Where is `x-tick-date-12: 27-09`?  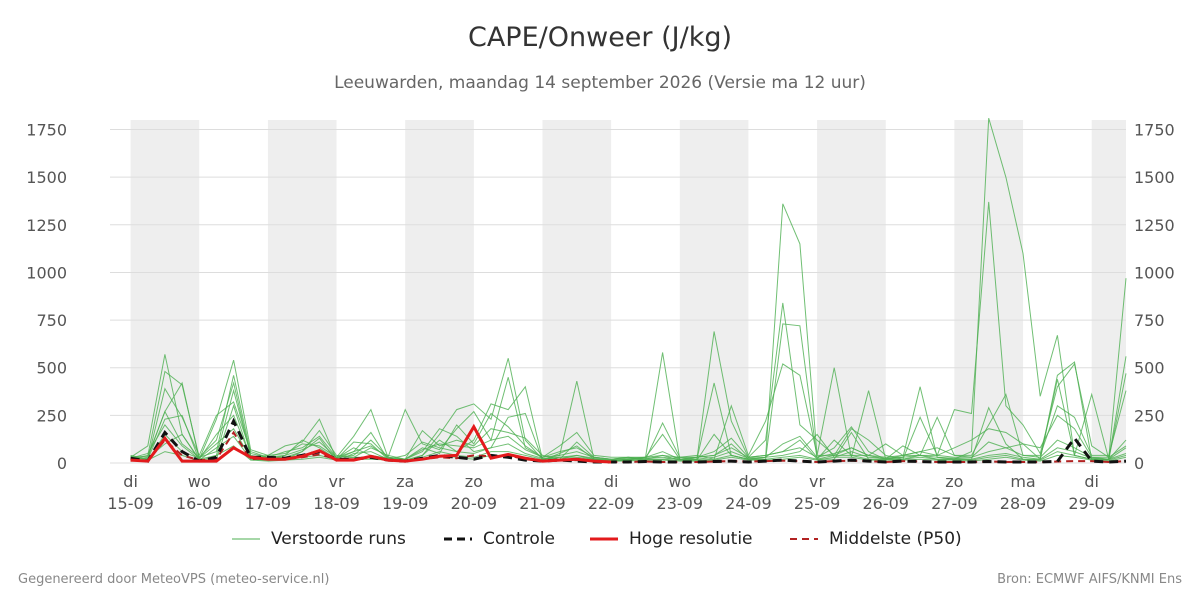 x-tick-date-12: 27-09 is located at coordinates (954, 503).